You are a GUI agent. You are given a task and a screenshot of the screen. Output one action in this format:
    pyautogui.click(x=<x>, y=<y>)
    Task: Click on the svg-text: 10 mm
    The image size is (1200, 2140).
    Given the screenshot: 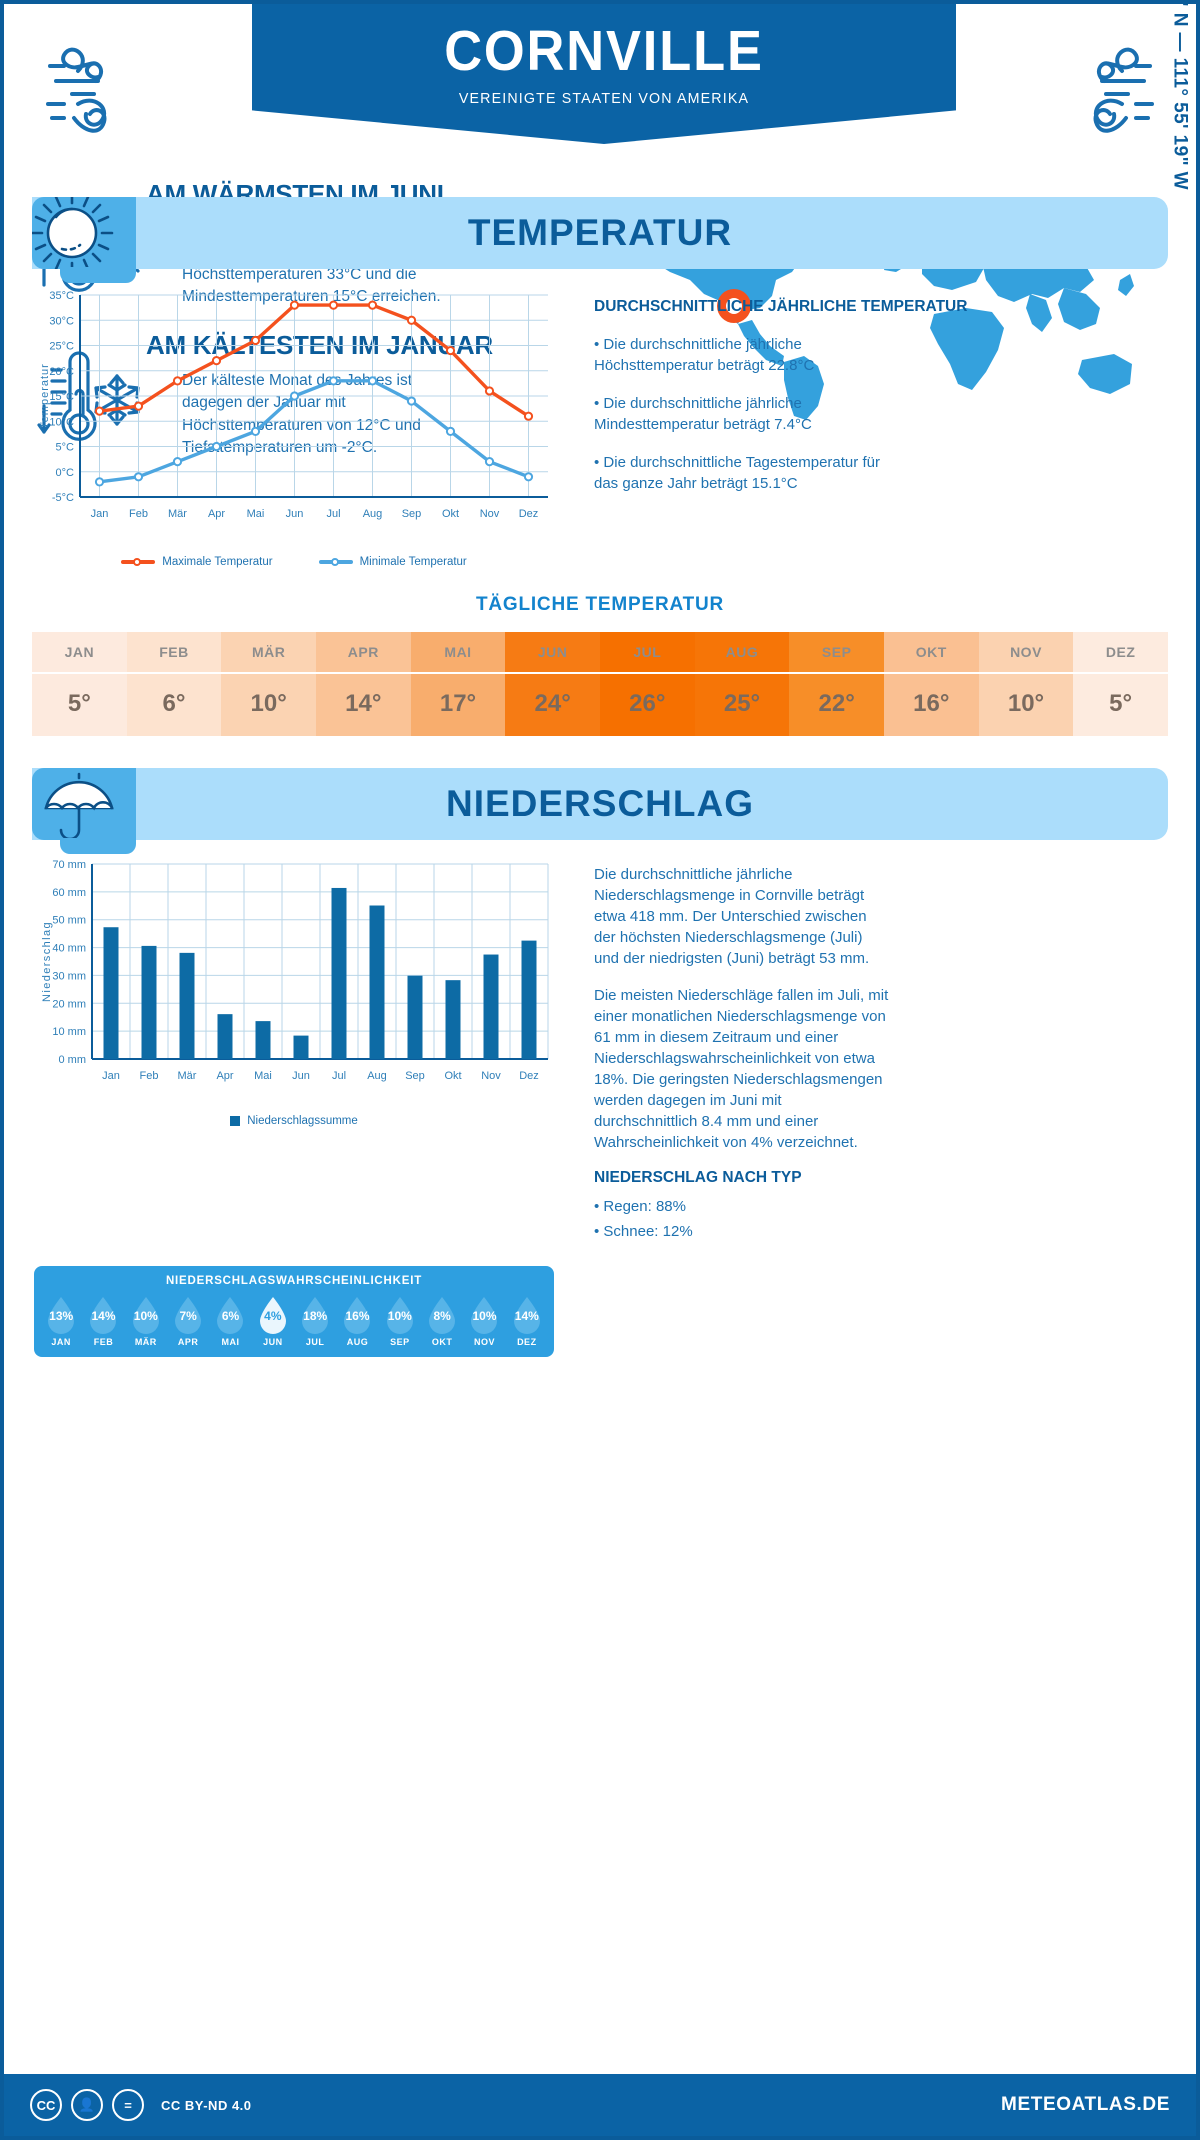 What is the action you would take?
    pyautogui.click(x=69, y=1032)
    